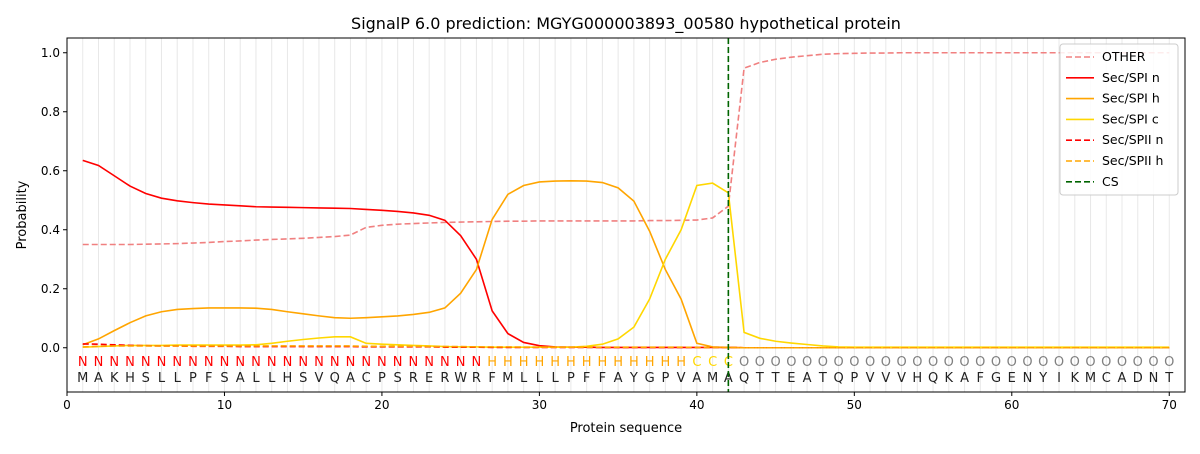  What do you see at coordinates (1131, 98) in the screenshot?
I see `legend-label: Sec/SPI h` at bounding box center [1131, 98].